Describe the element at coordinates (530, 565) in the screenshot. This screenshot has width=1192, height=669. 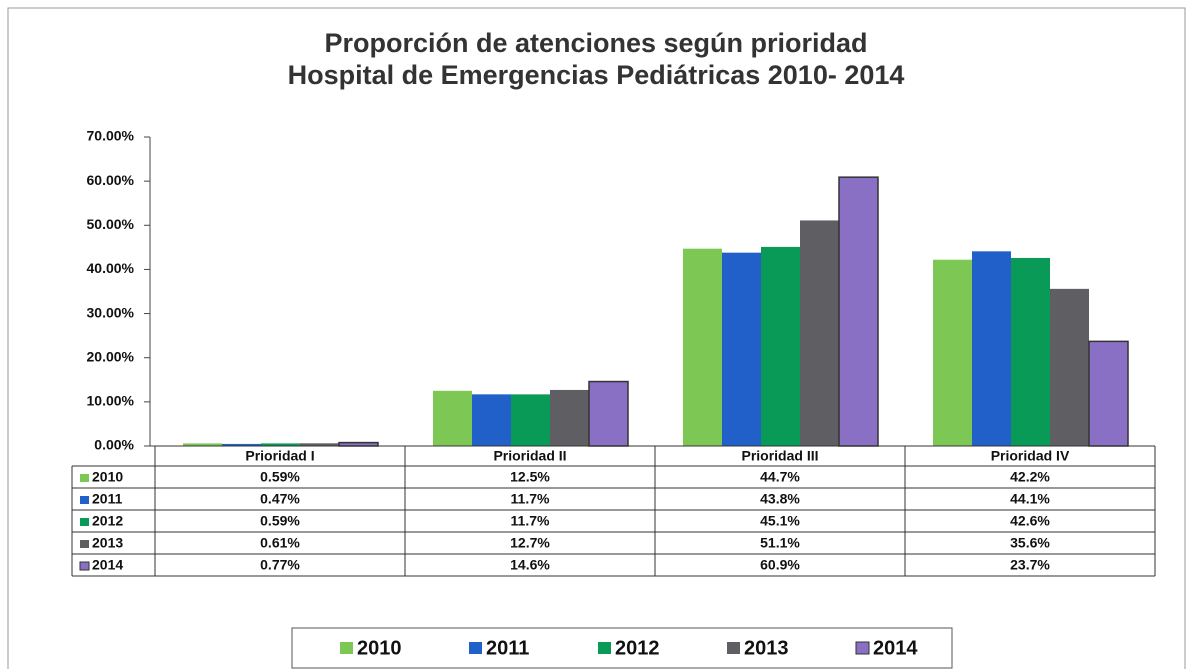
I see `table-cell: 14.6%` at that location.